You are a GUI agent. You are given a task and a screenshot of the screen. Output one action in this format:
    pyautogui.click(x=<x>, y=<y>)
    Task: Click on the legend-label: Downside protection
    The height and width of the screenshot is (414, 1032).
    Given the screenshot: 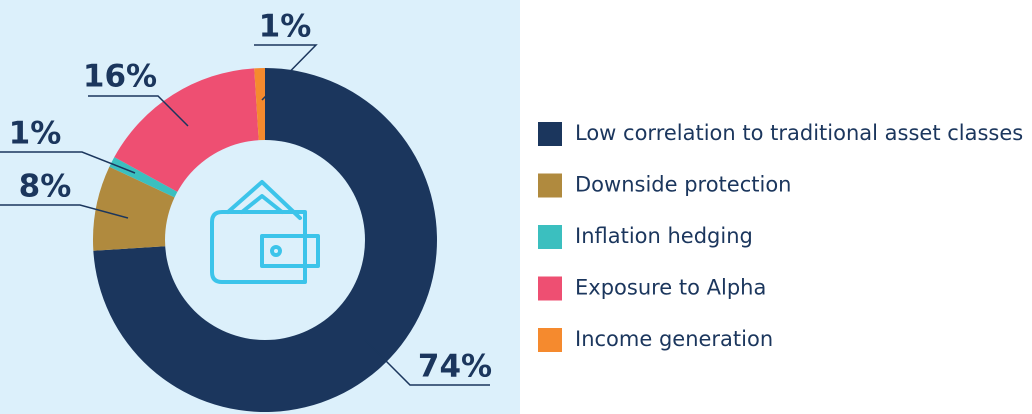 What is the action you would take?
    pyautogui.click(x=683, y=185)
    